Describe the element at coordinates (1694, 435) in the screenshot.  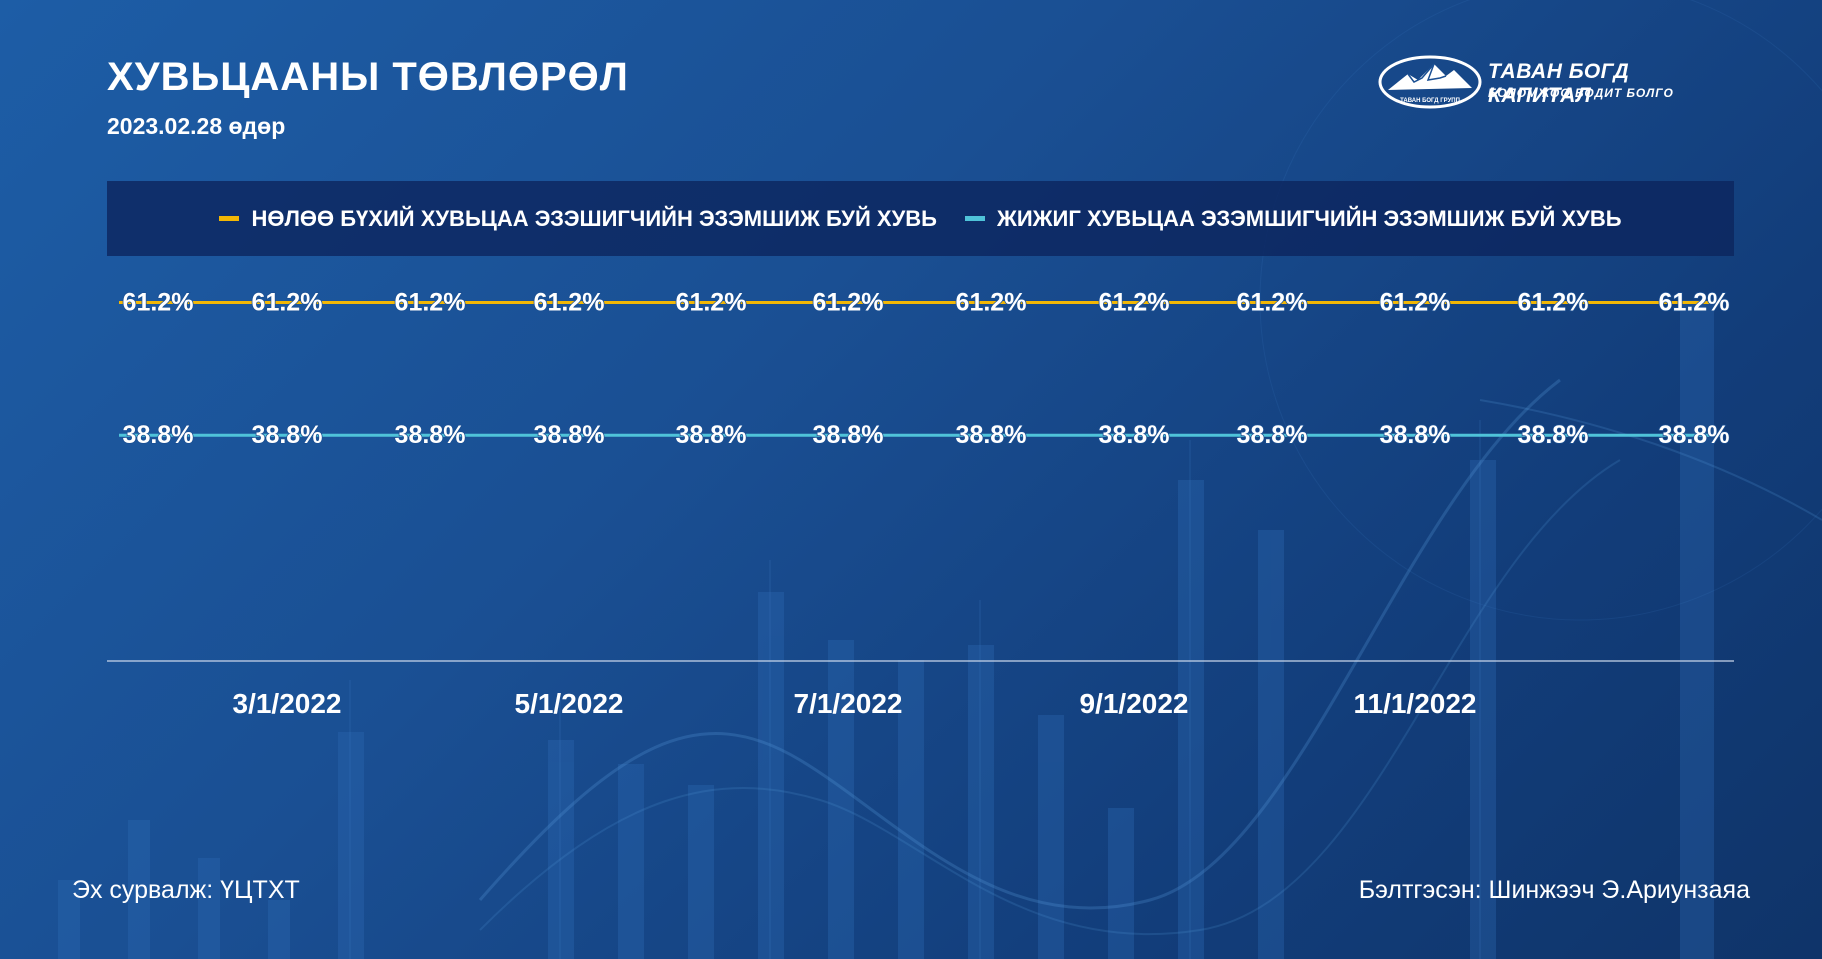
I see `data-label-s1-11: 38.8%` at that location.